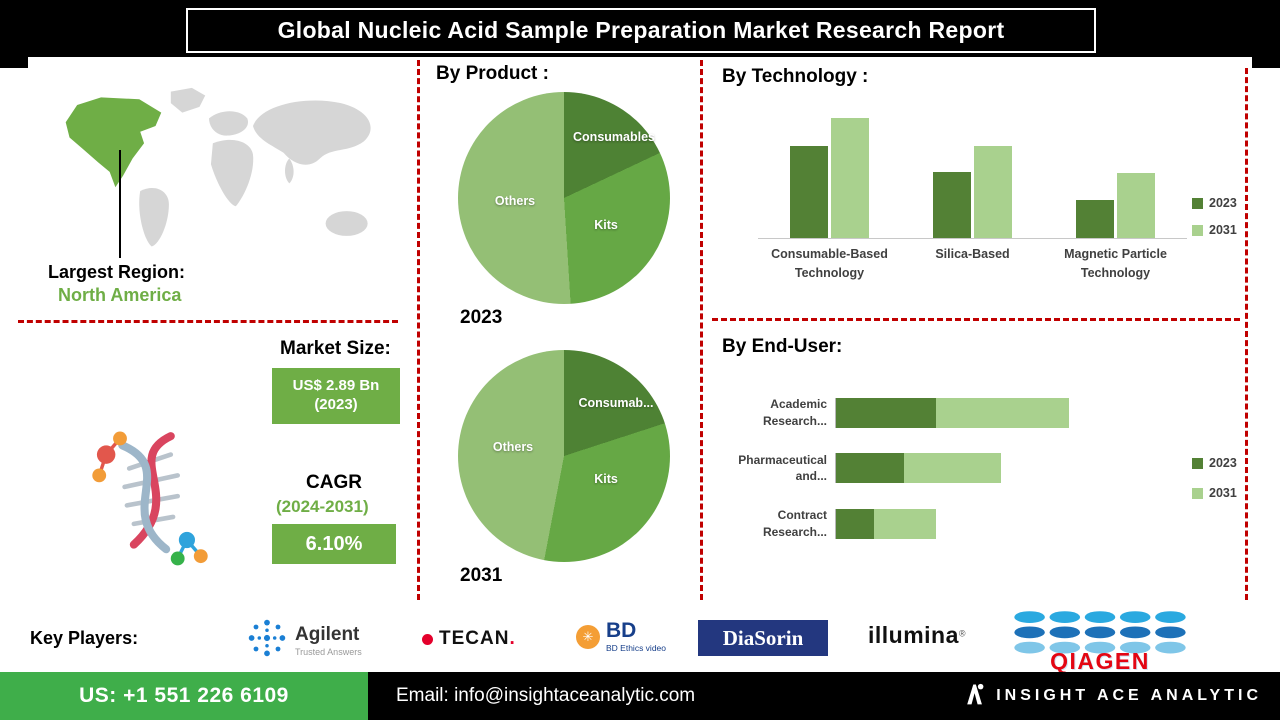  What do you see at coordinates (208, 321) in the screenshot?
I see `divider-left-horizontal` at bounding box center [208, 321].